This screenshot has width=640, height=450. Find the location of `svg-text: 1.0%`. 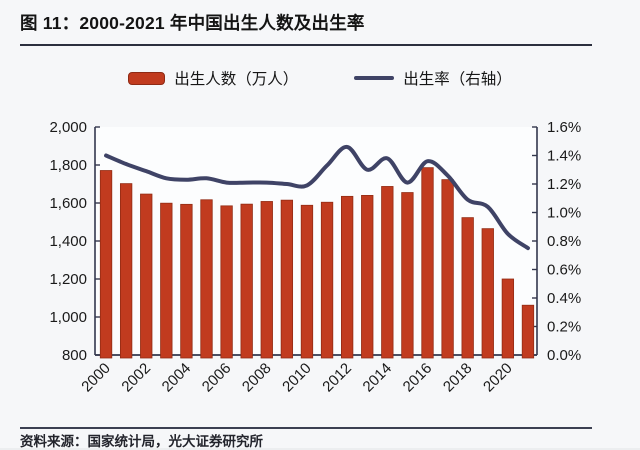

svg-text: 1.0% is located at coordinates (564, 213).